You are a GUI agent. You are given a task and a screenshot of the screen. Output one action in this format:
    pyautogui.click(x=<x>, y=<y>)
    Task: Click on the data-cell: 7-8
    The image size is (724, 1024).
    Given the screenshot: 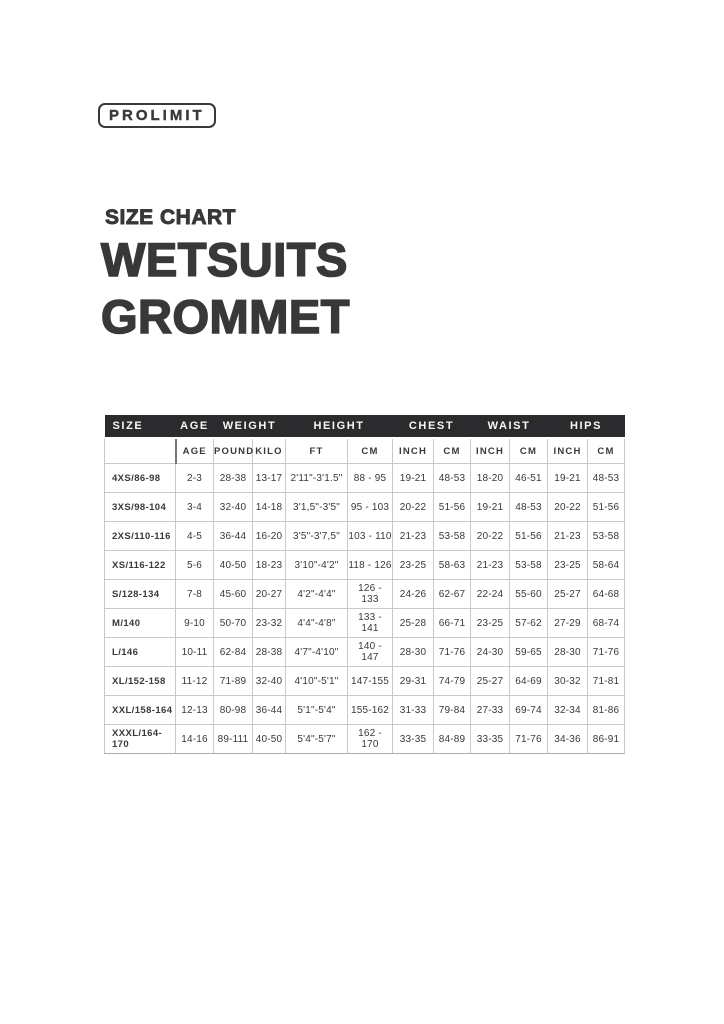 What is the action you would take?
    pyautogui.click(x=194, y=594)
    